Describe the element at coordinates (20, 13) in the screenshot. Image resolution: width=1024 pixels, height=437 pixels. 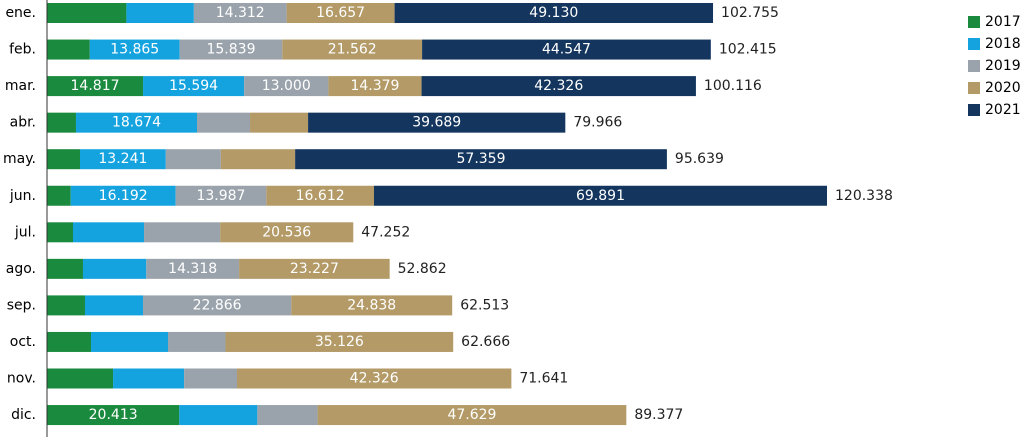
I see `category-label: ene.` at that location.